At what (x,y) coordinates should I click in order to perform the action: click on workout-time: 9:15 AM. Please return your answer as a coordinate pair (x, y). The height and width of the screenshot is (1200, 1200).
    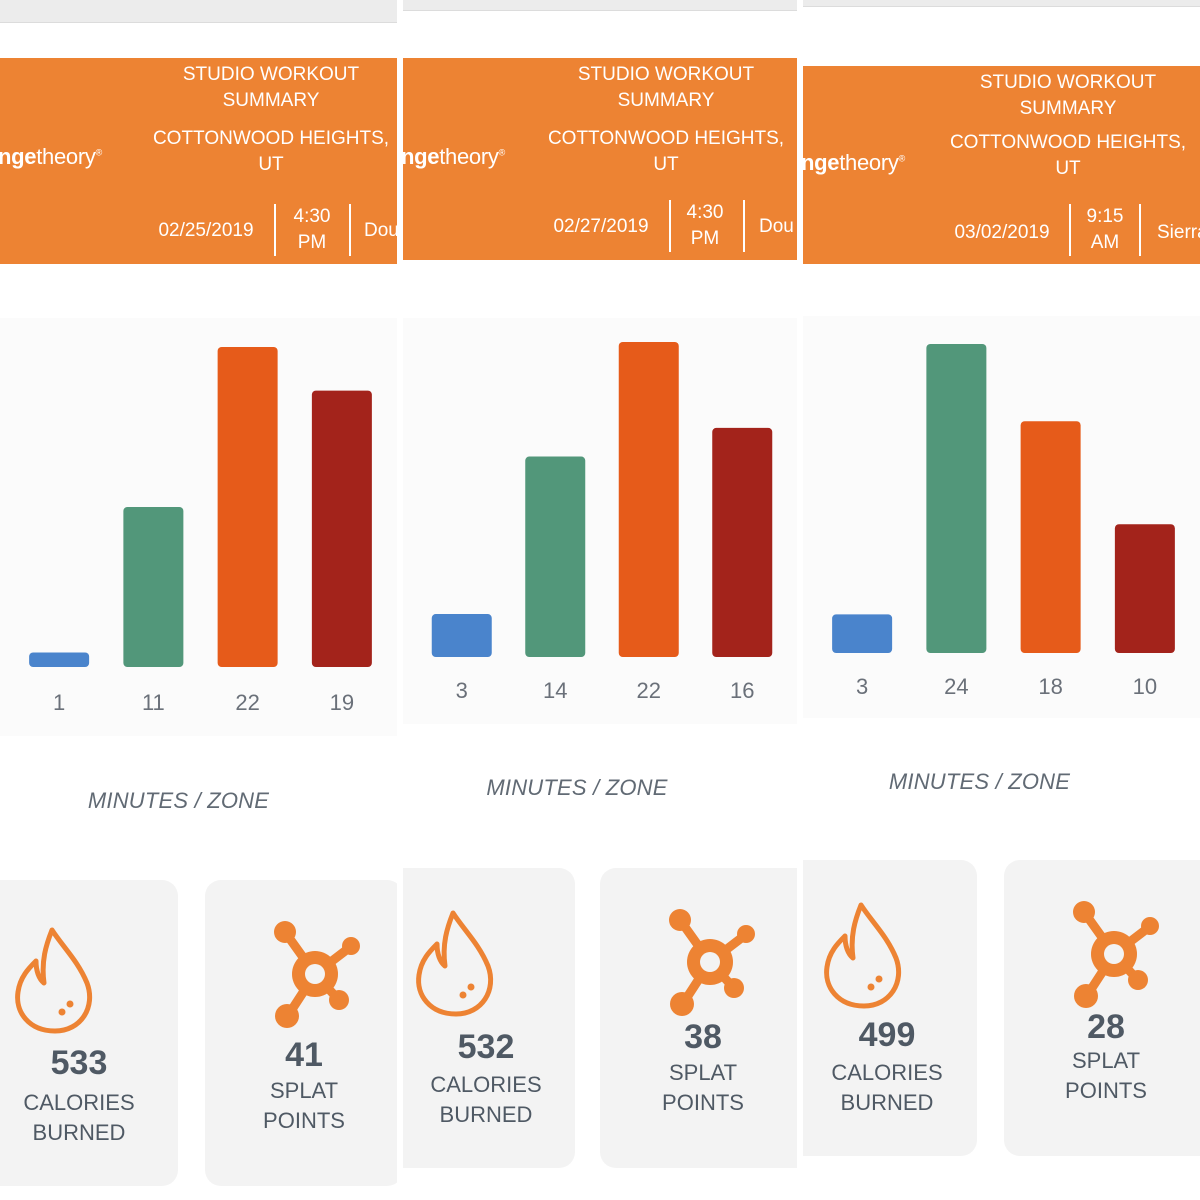
    Looking at the image, I should click on (1105, 229).